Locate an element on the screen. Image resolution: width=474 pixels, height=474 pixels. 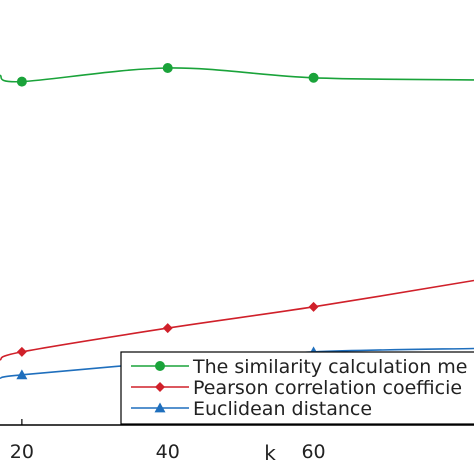
axes: 20 40 60 k is located at coordinates (237, 442).